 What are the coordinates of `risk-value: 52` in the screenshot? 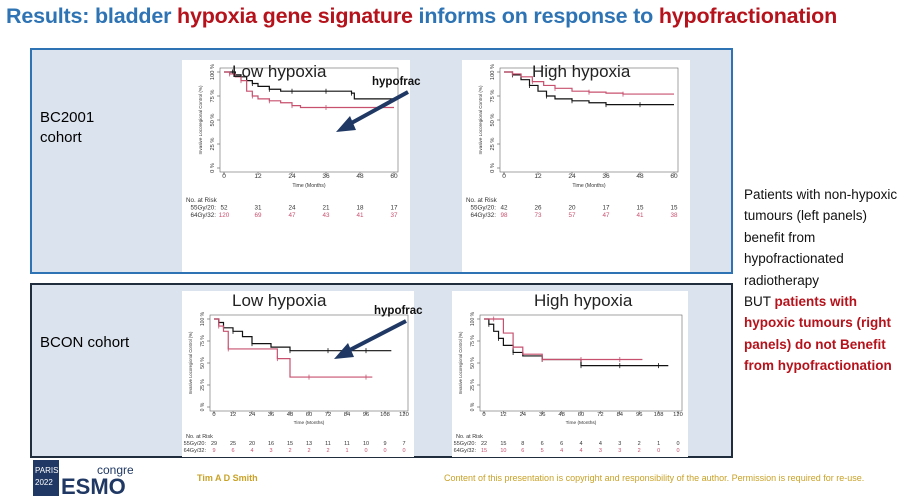 It's located at (224, 208).